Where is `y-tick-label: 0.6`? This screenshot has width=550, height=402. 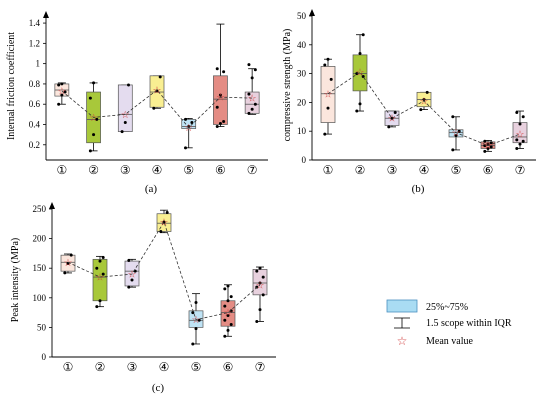
y-tick-label: 0.6 is located at coordinates (35, 104).